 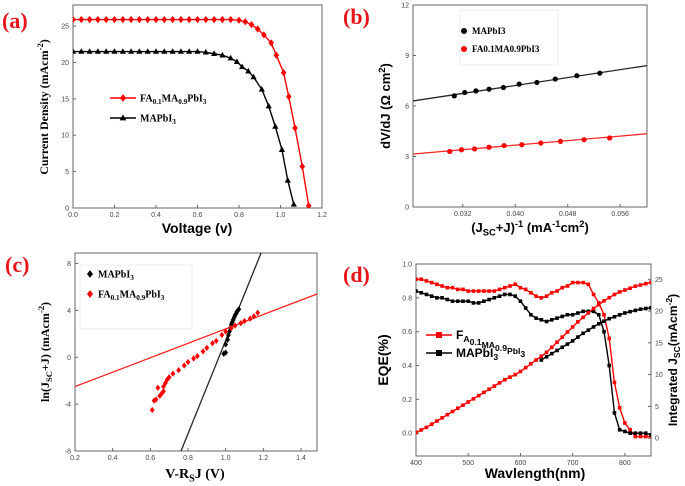 What do you see at coordinates (659, 312) in the screenshot?
I see `y-right-tick-label: 20` at bounding box center [659, 312].